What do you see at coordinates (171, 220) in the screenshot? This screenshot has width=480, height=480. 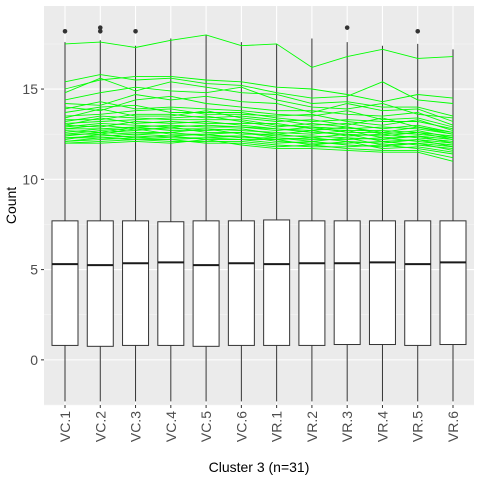 I see `boxplot-VC.4` at bounding box center [171, 220].